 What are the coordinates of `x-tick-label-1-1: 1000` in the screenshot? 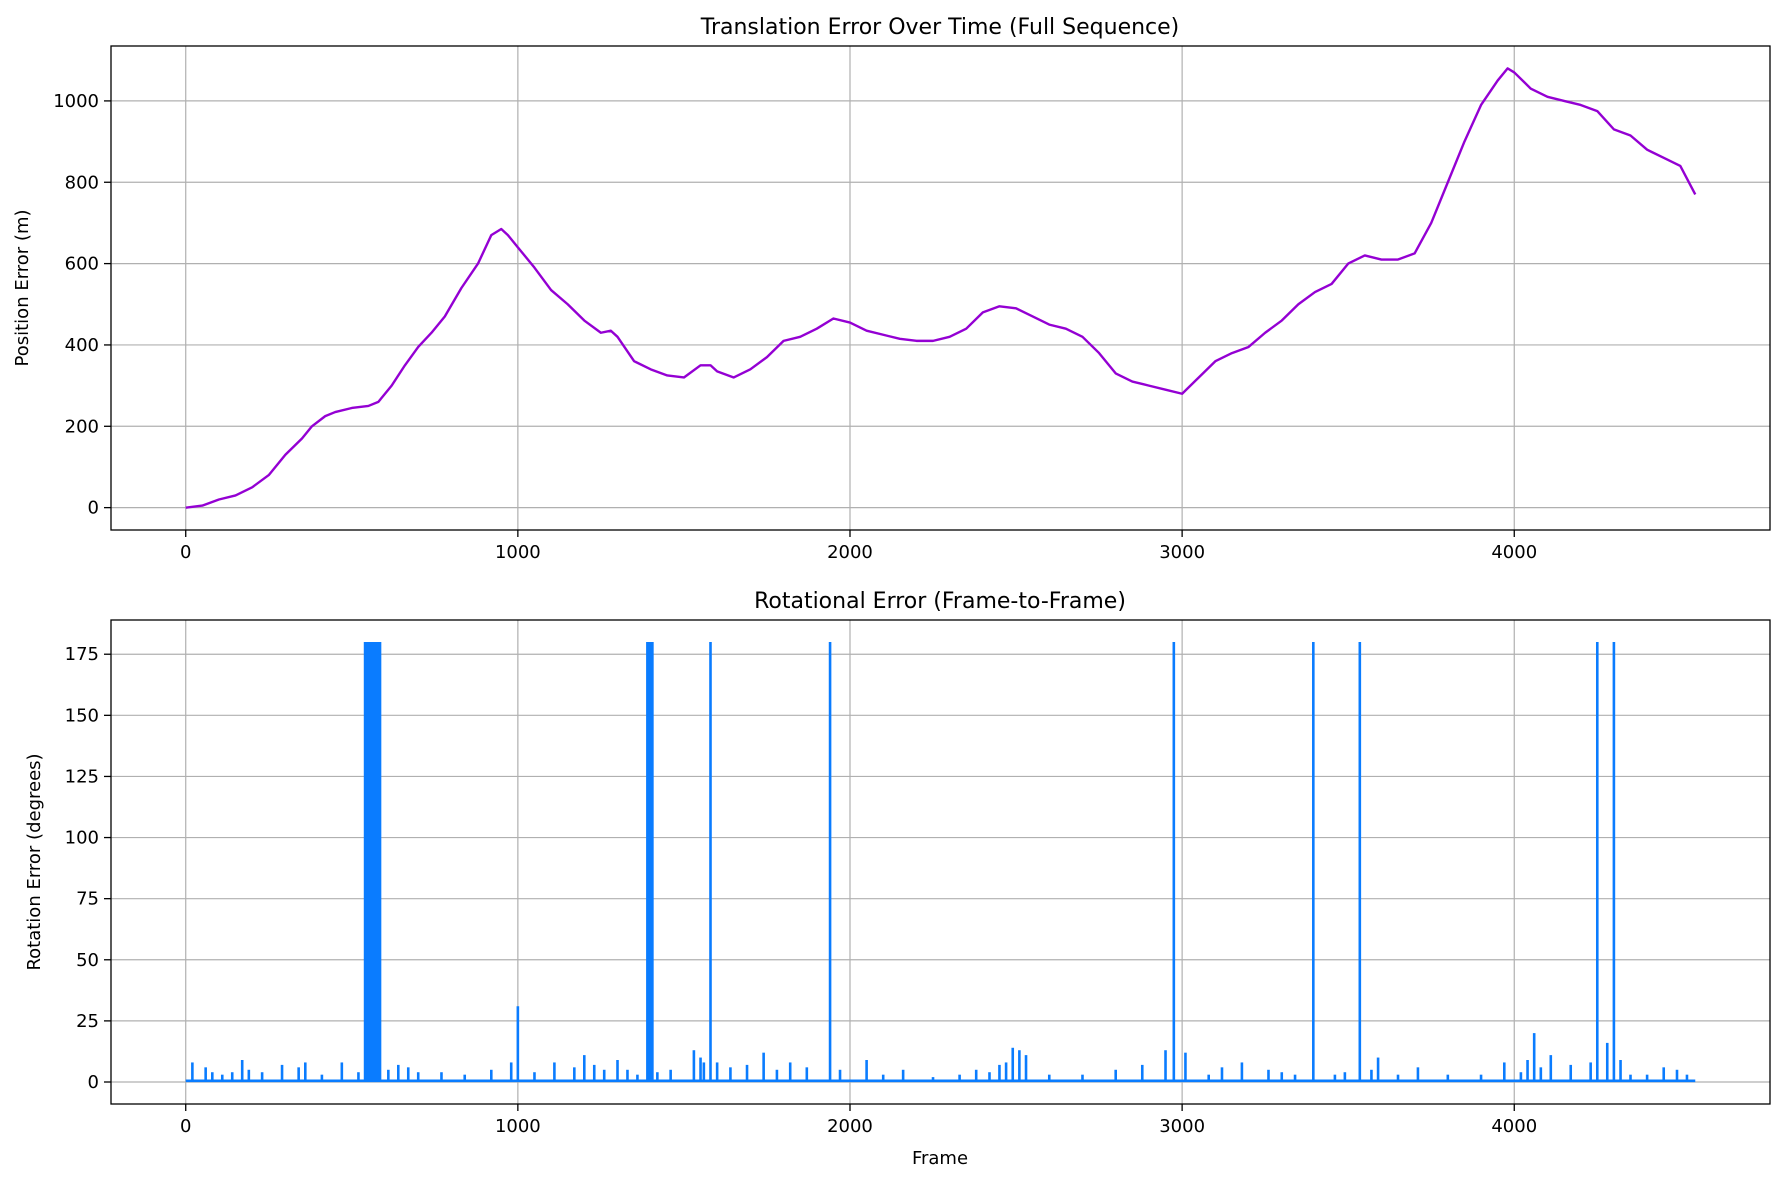 It's located at (518, 1126).